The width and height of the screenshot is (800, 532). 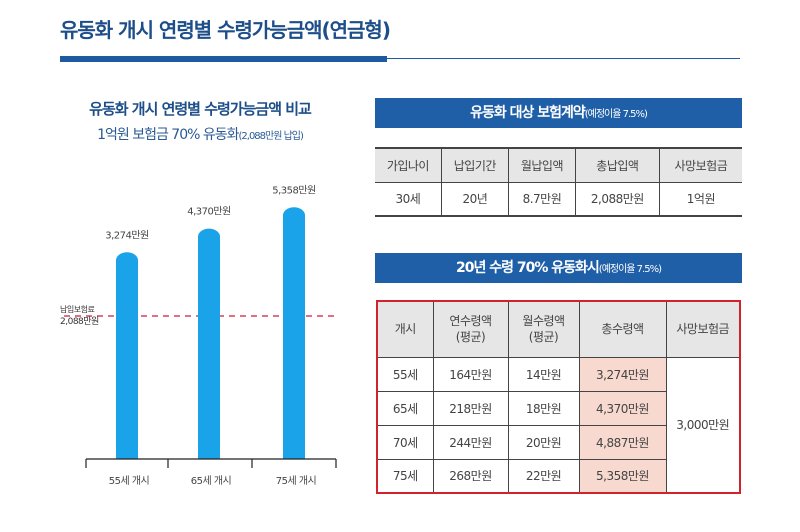 What do you see at coordinates (543, 408) in the screenshot?
I see `table-cell: 18만원` at bounding box center [543, 408].